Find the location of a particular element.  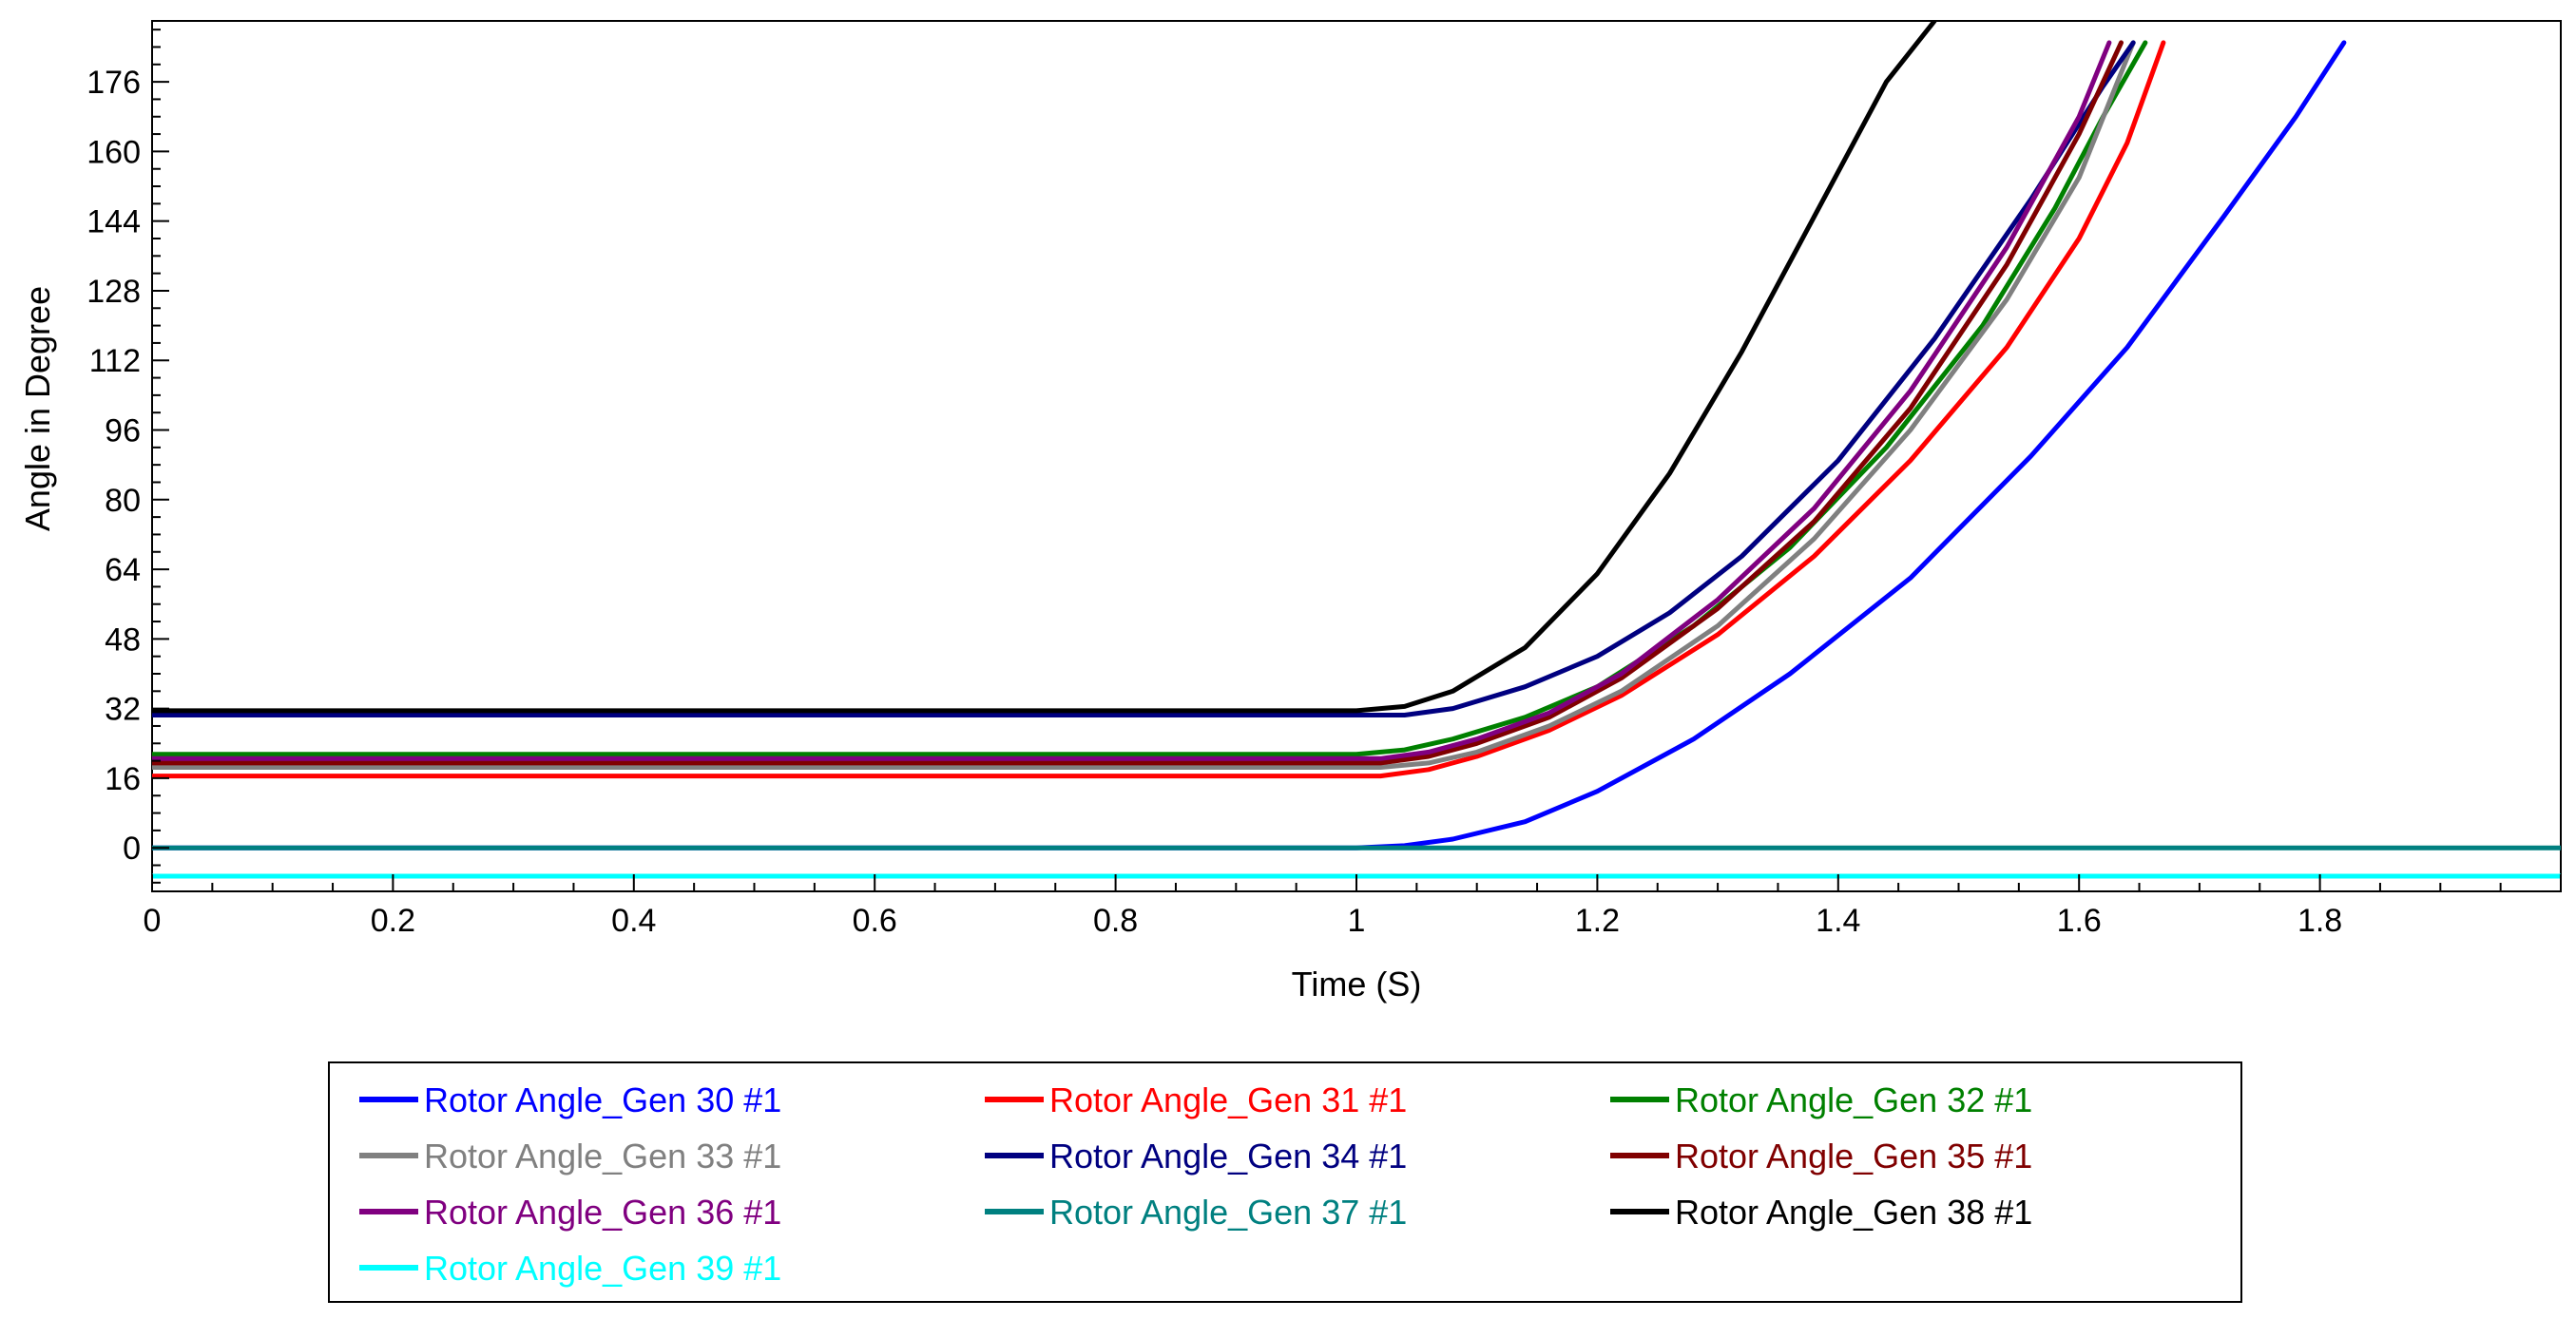

legend-item-gen-34: Rotor Angle_Gen 34 #1 is located at coordinates (1196, 1156).